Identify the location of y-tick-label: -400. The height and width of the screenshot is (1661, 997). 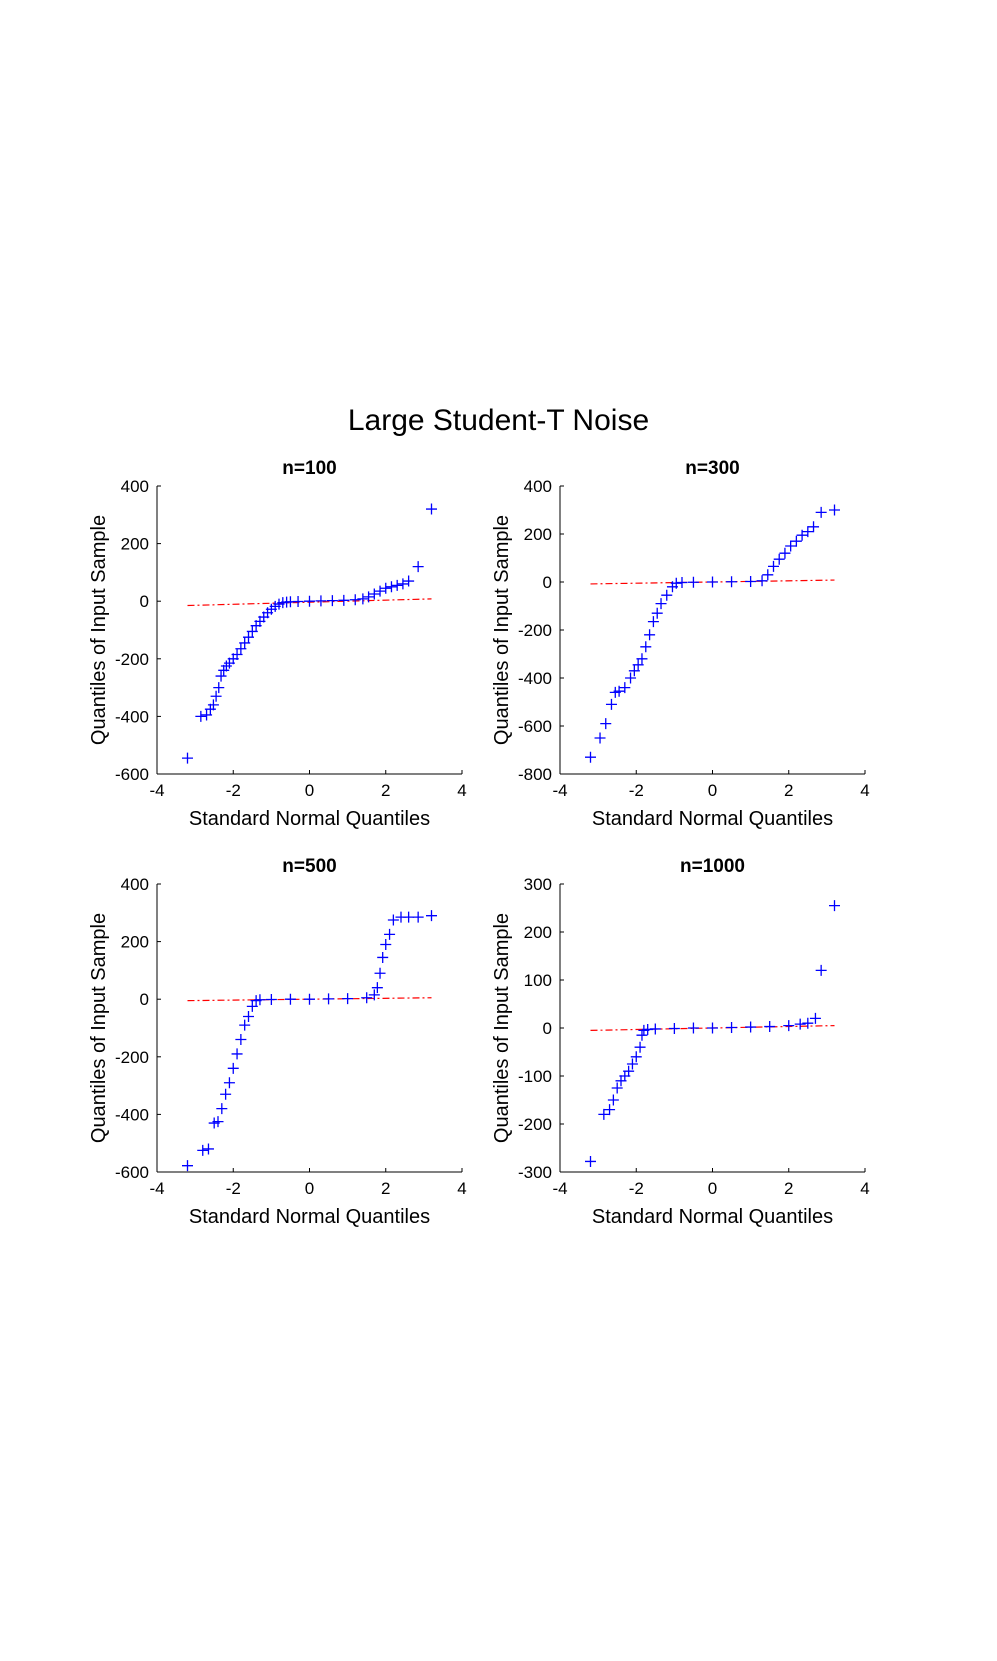
(132, 1114).